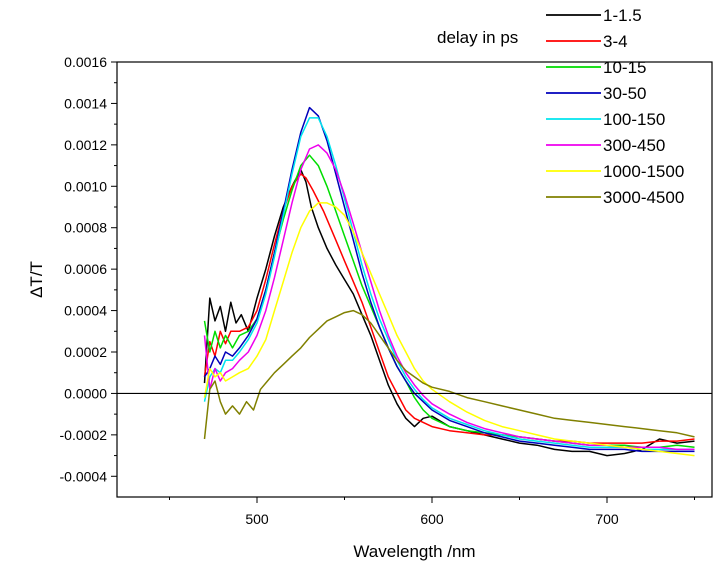 Image resolution: width=713 pixels, height=570 pixels. I want to click on legend-item: 1000-1500, so click(615, 171).